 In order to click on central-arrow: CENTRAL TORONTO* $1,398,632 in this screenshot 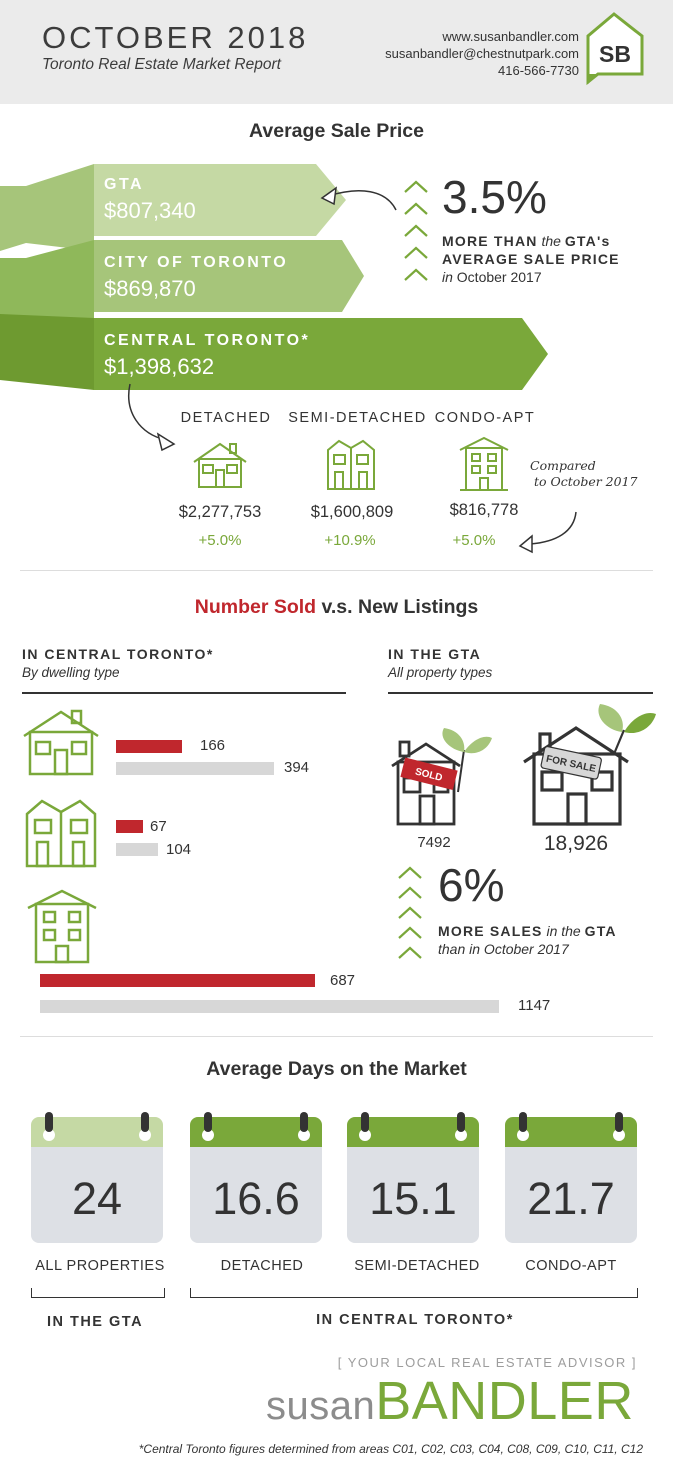, I will do `click(274, 354)`.